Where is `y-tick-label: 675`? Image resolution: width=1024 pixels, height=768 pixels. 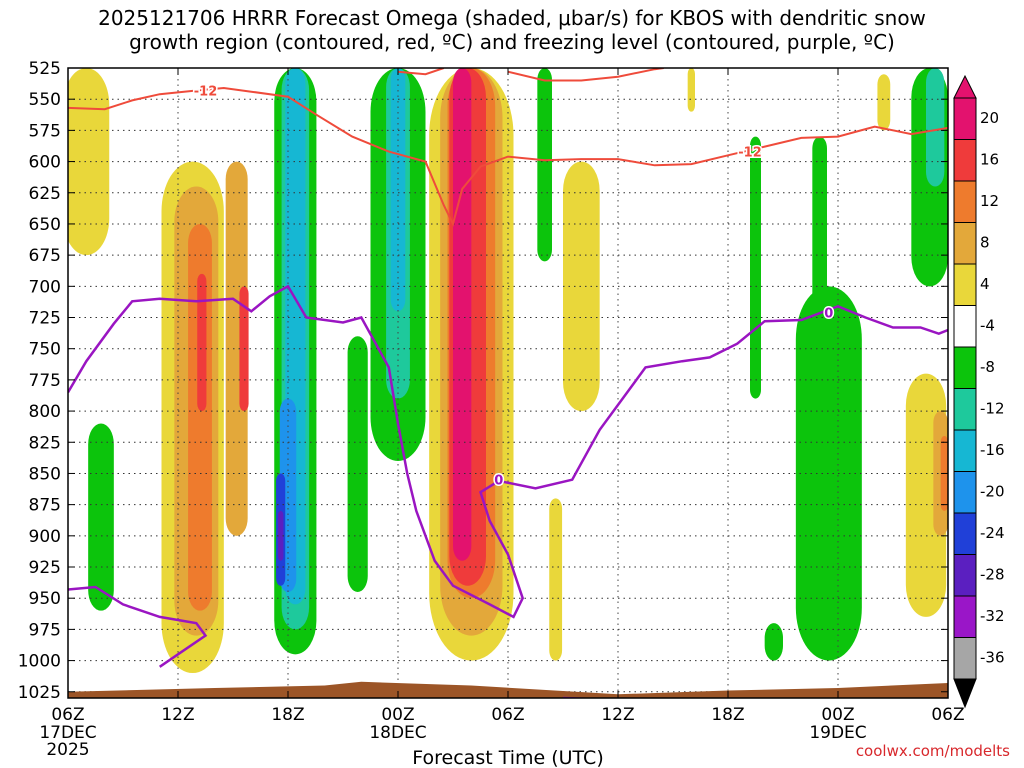
y-tick-label: 675 is located at coordinates (45, 256).